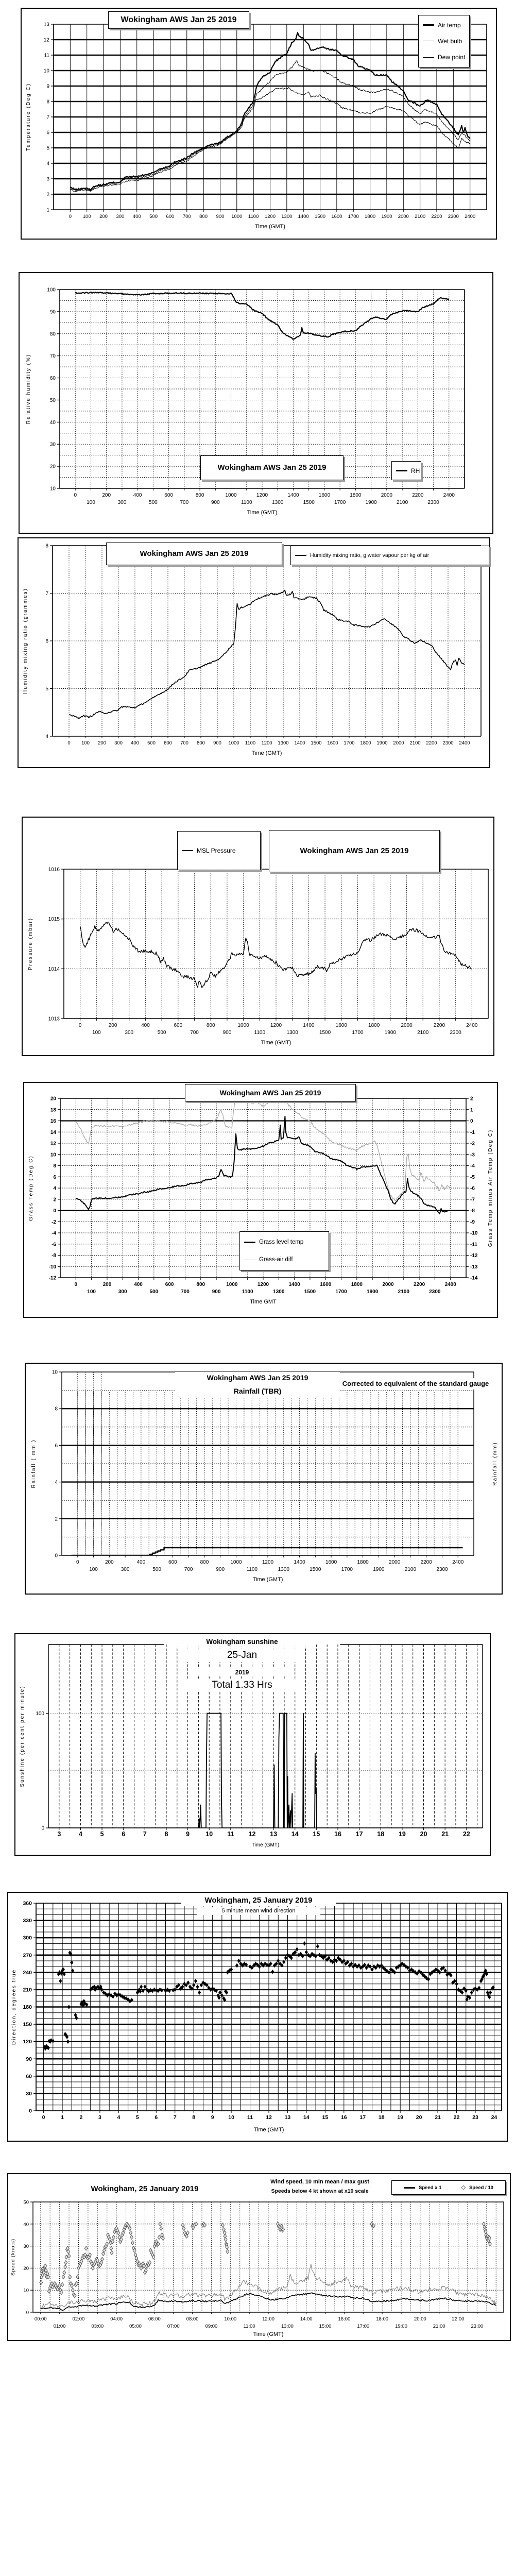  Describe the element at coordinates (400, 2117) in the screenshot. I see `axis-label: 19` at that location.